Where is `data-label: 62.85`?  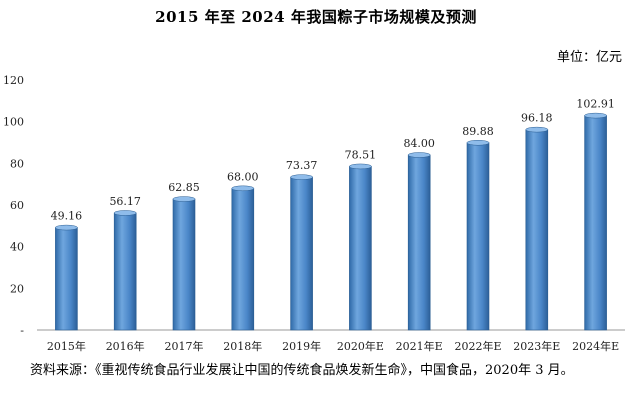 data-label: 62.85 is located at coordinates (184, 187).